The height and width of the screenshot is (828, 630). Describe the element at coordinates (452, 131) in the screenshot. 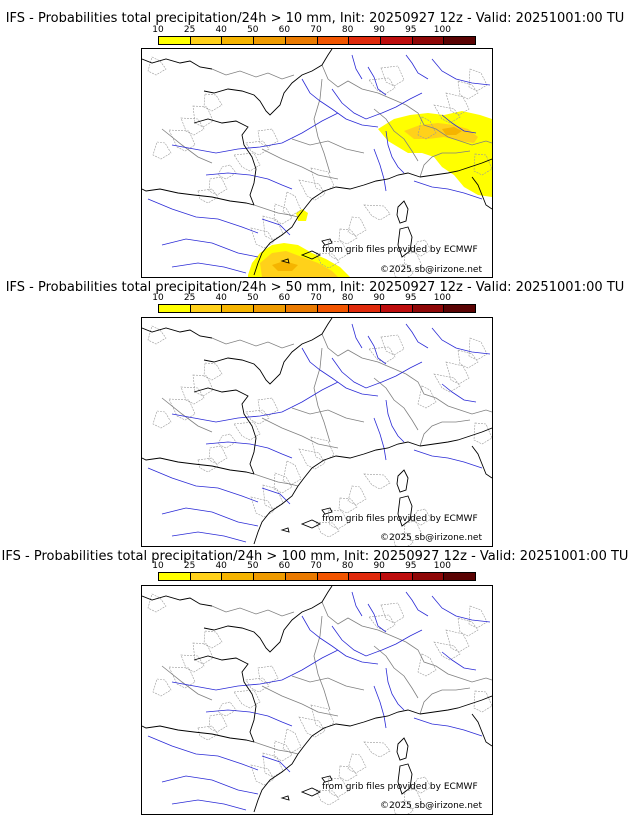

I see `precip-probability-area` at that location.